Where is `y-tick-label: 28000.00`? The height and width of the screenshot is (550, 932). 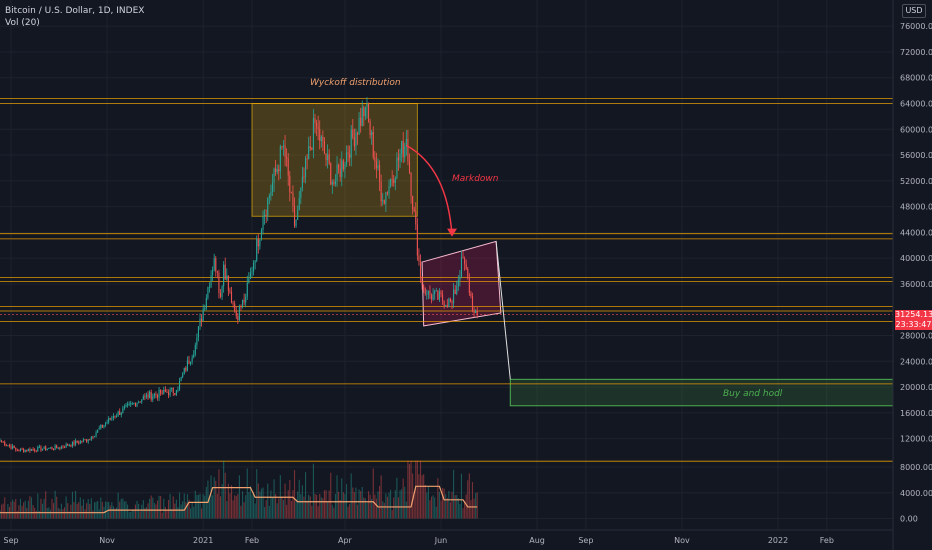
y-tick-label: 28000.00 is located at coordinates (916, 336).